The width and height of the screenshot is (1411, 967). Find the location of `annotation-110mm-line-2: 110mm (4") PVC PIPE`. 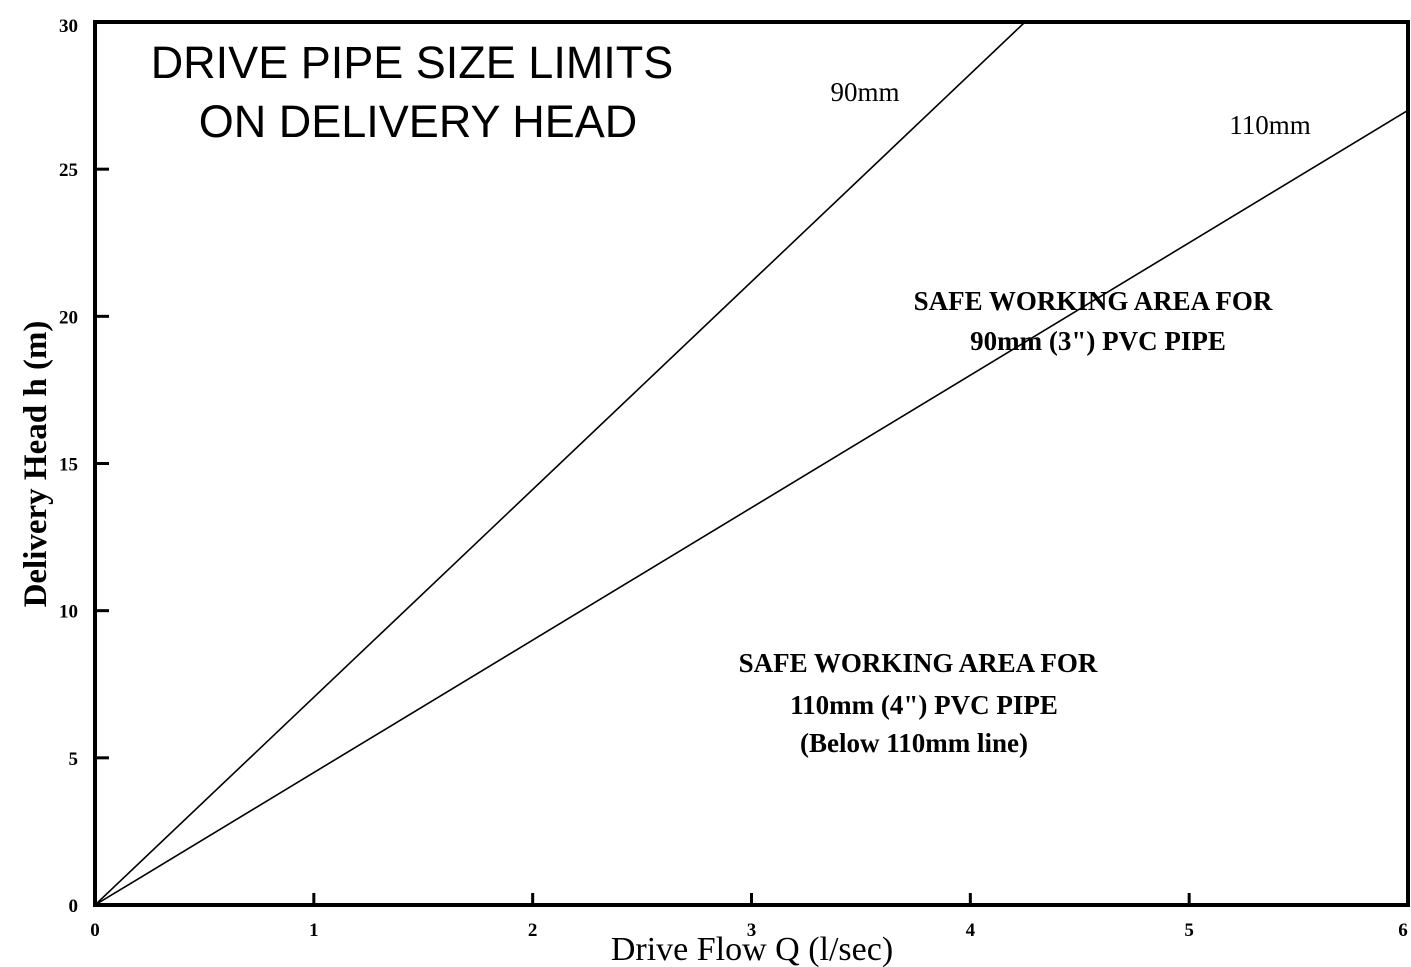

annotation-110mm-line-2: 110mm (4") PVC PIPE is located at coordinates (924, 705).